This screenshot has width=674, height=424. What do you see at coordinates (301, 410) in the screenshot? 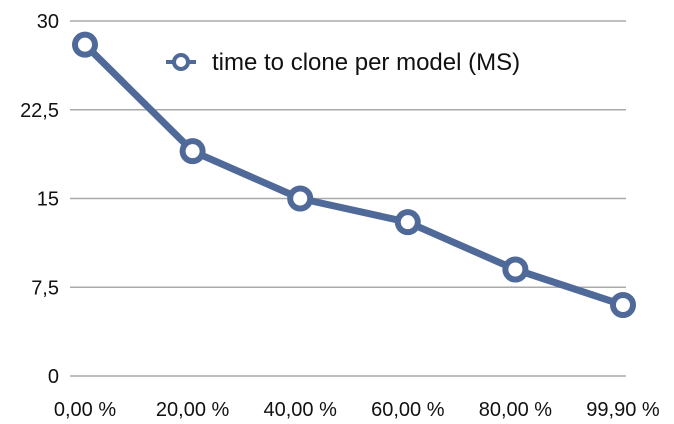
I see `x-tick-label: 40,00 %` at bounding box center [301, 410].